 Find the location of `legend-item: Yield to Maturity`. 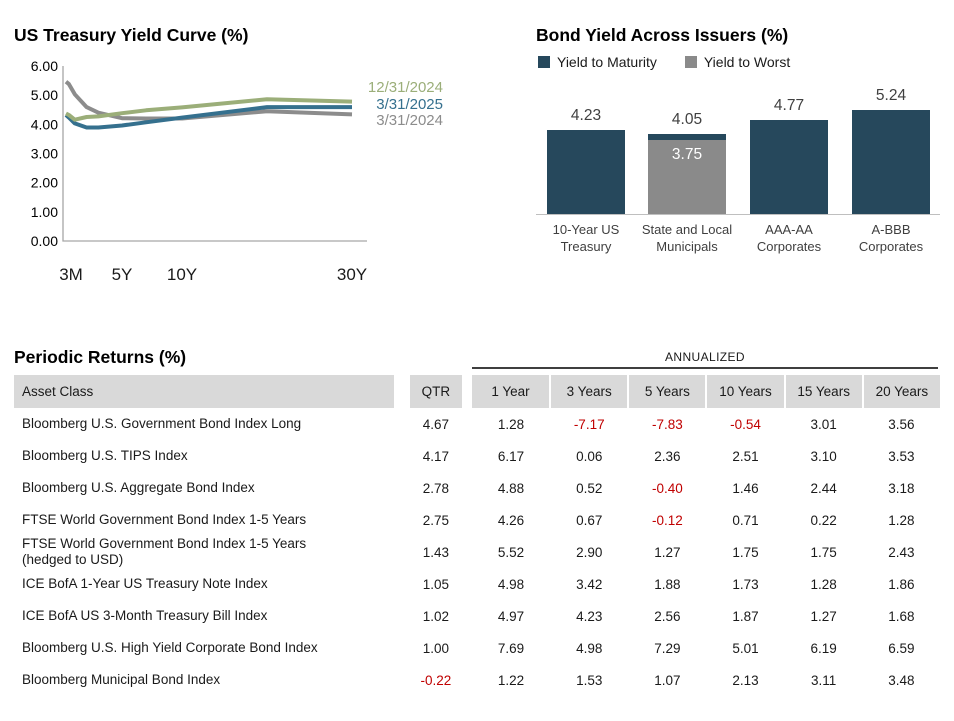

legend-item: Yield to Maturity is located at coordinates (597, 62).